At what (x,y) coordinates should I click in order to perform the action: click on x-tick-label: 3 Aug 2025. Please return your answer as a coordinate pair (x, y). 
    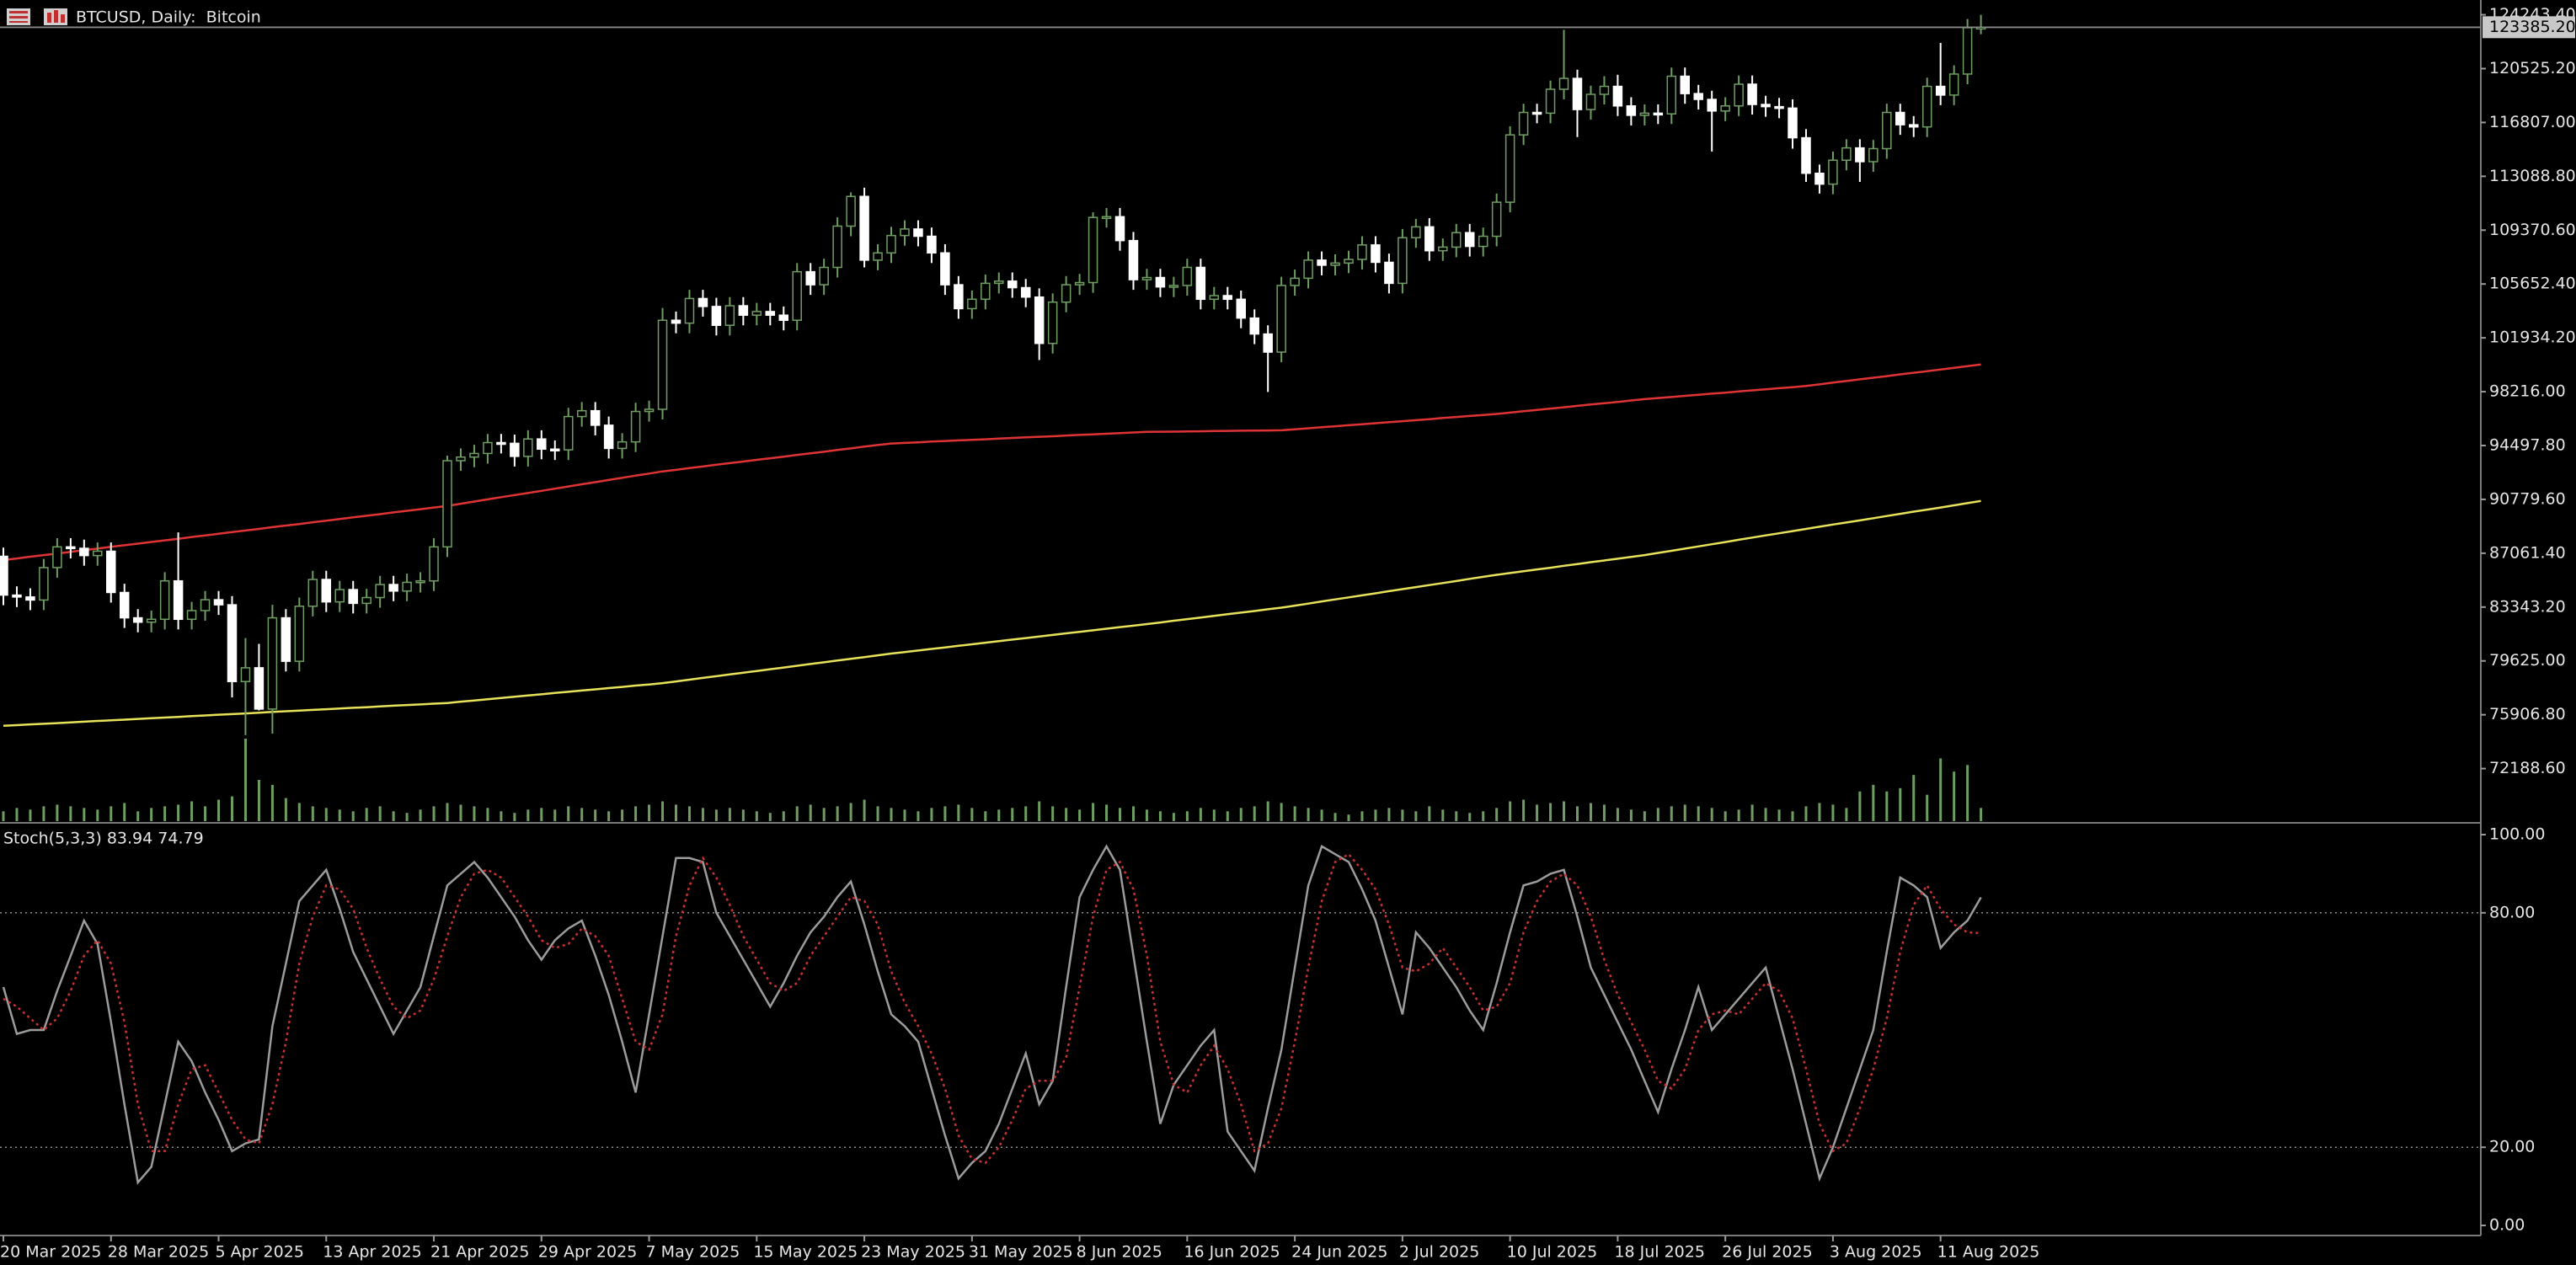
    Looking at the image, I should click on (1876, 1252).